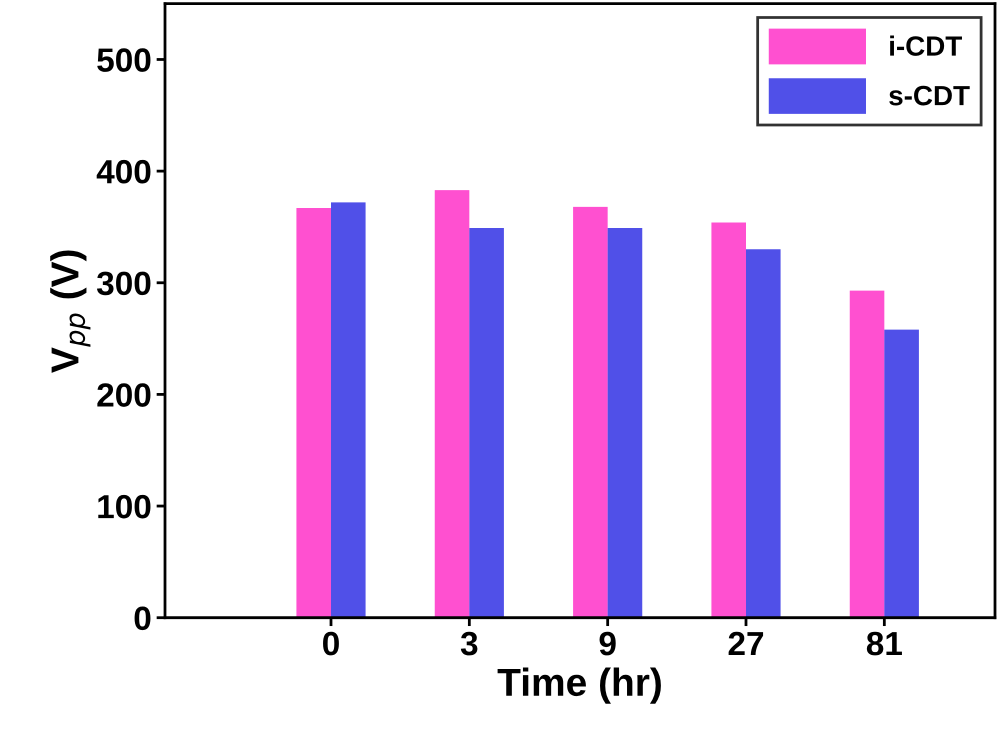 The image size is (1000, 731). Describe the element at coordinates (123, 60) in the screenshot. I see `y-tick-label: 500` at that location.